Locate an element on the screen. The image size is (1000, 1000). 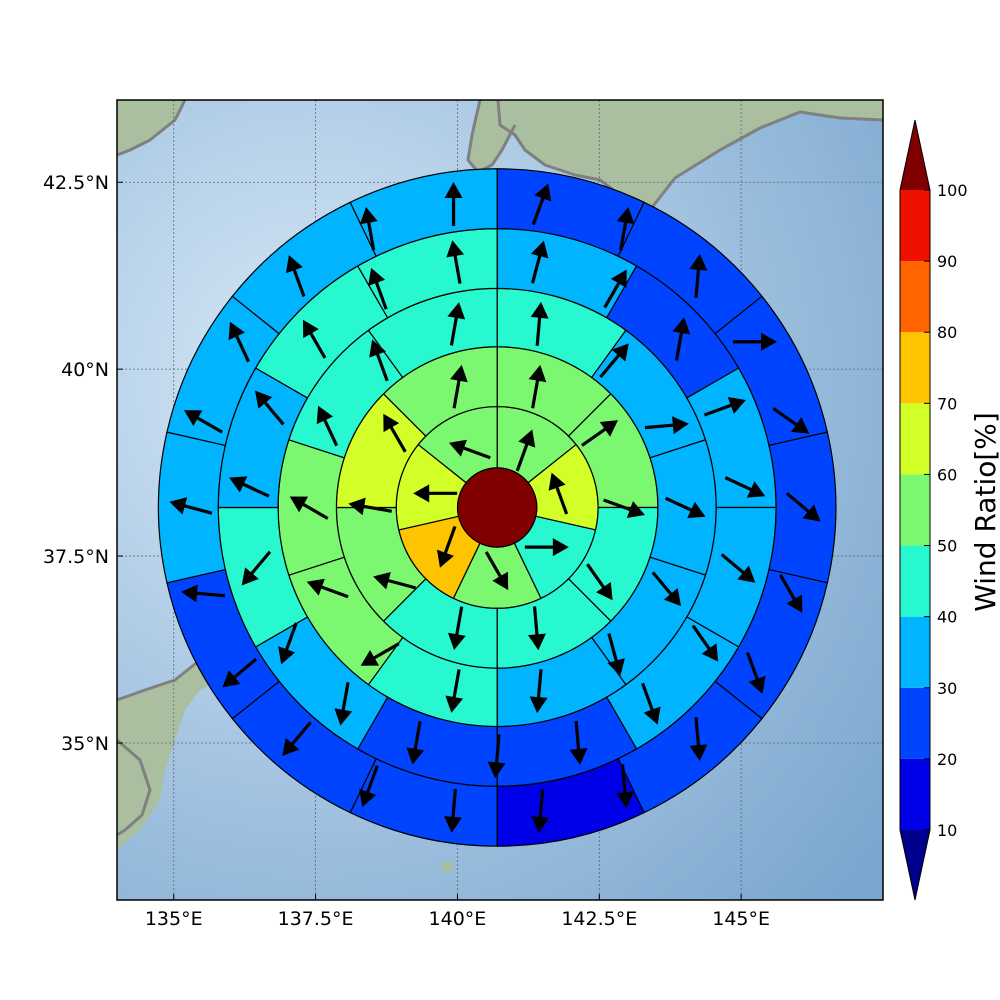
x-axis-ticks: 135°E 137.5°E 140°E 142.5°E 145°E is located at coordinates (457, 912).